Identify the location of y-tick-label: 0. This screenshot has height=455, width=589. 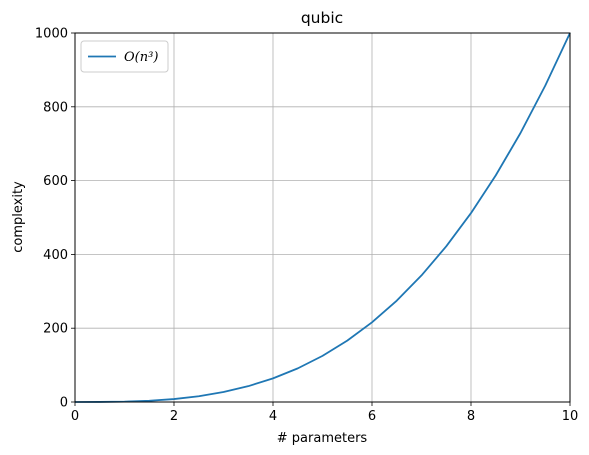
(64, 403).